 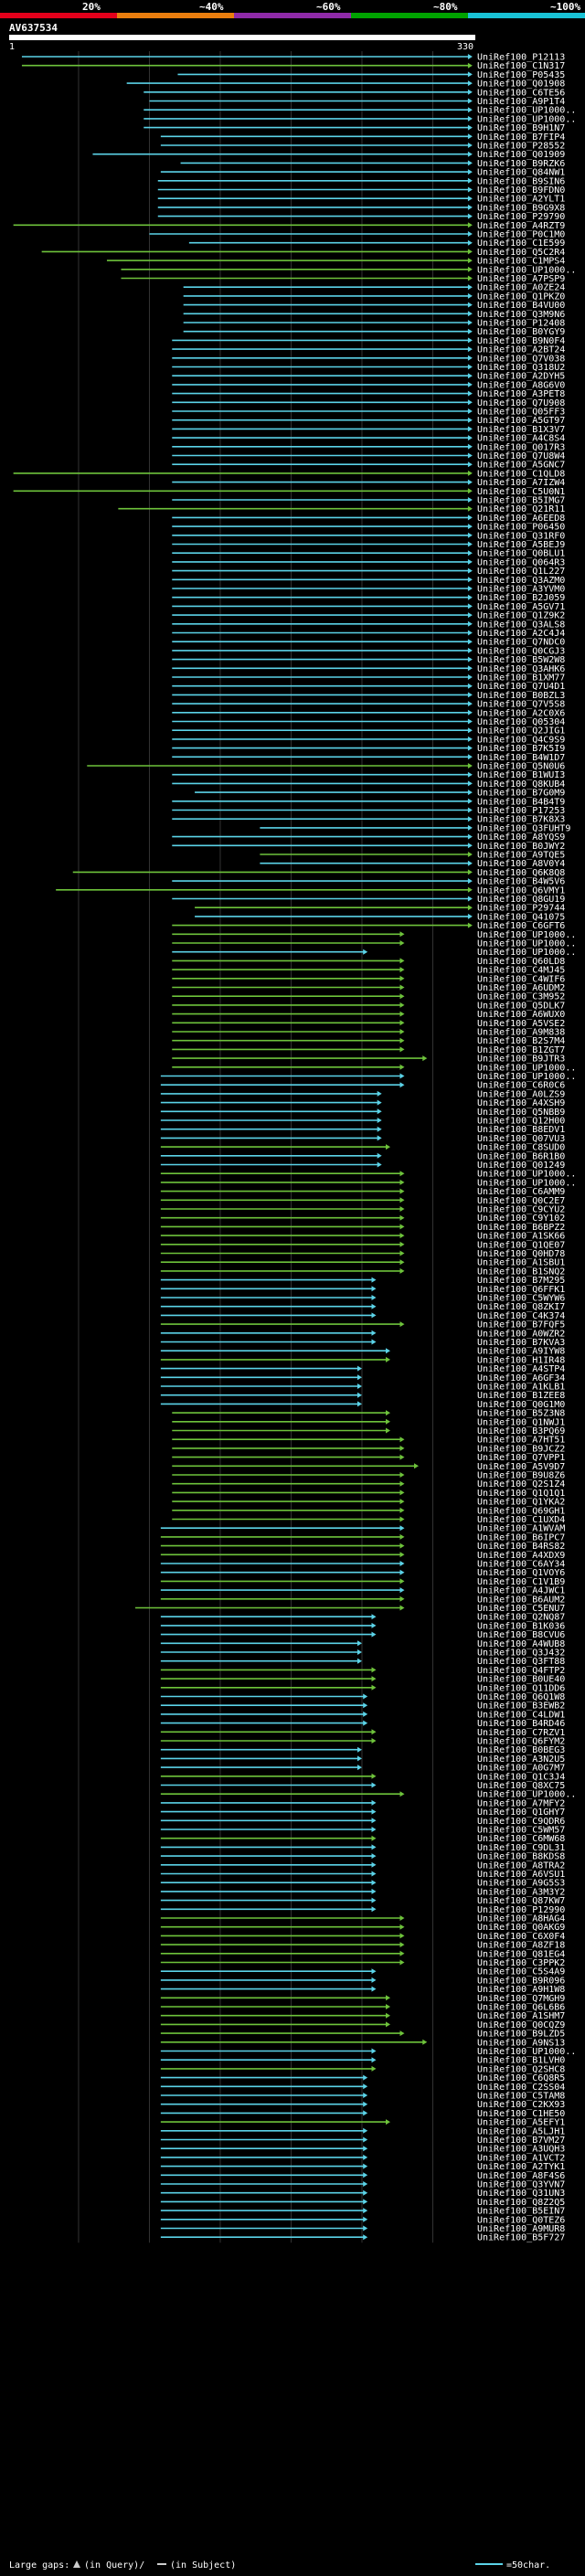 I want to click on hit-label: UniRef100_B9N0F4, so click(x=521, y=341).